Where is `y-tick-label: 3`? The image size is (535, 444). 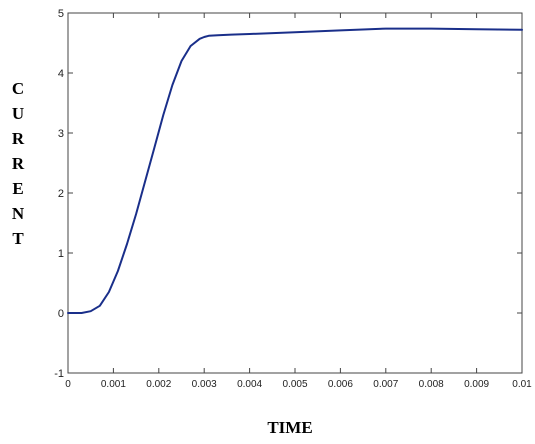 y-tick-label: 3 is located at coordinates (61, 134).